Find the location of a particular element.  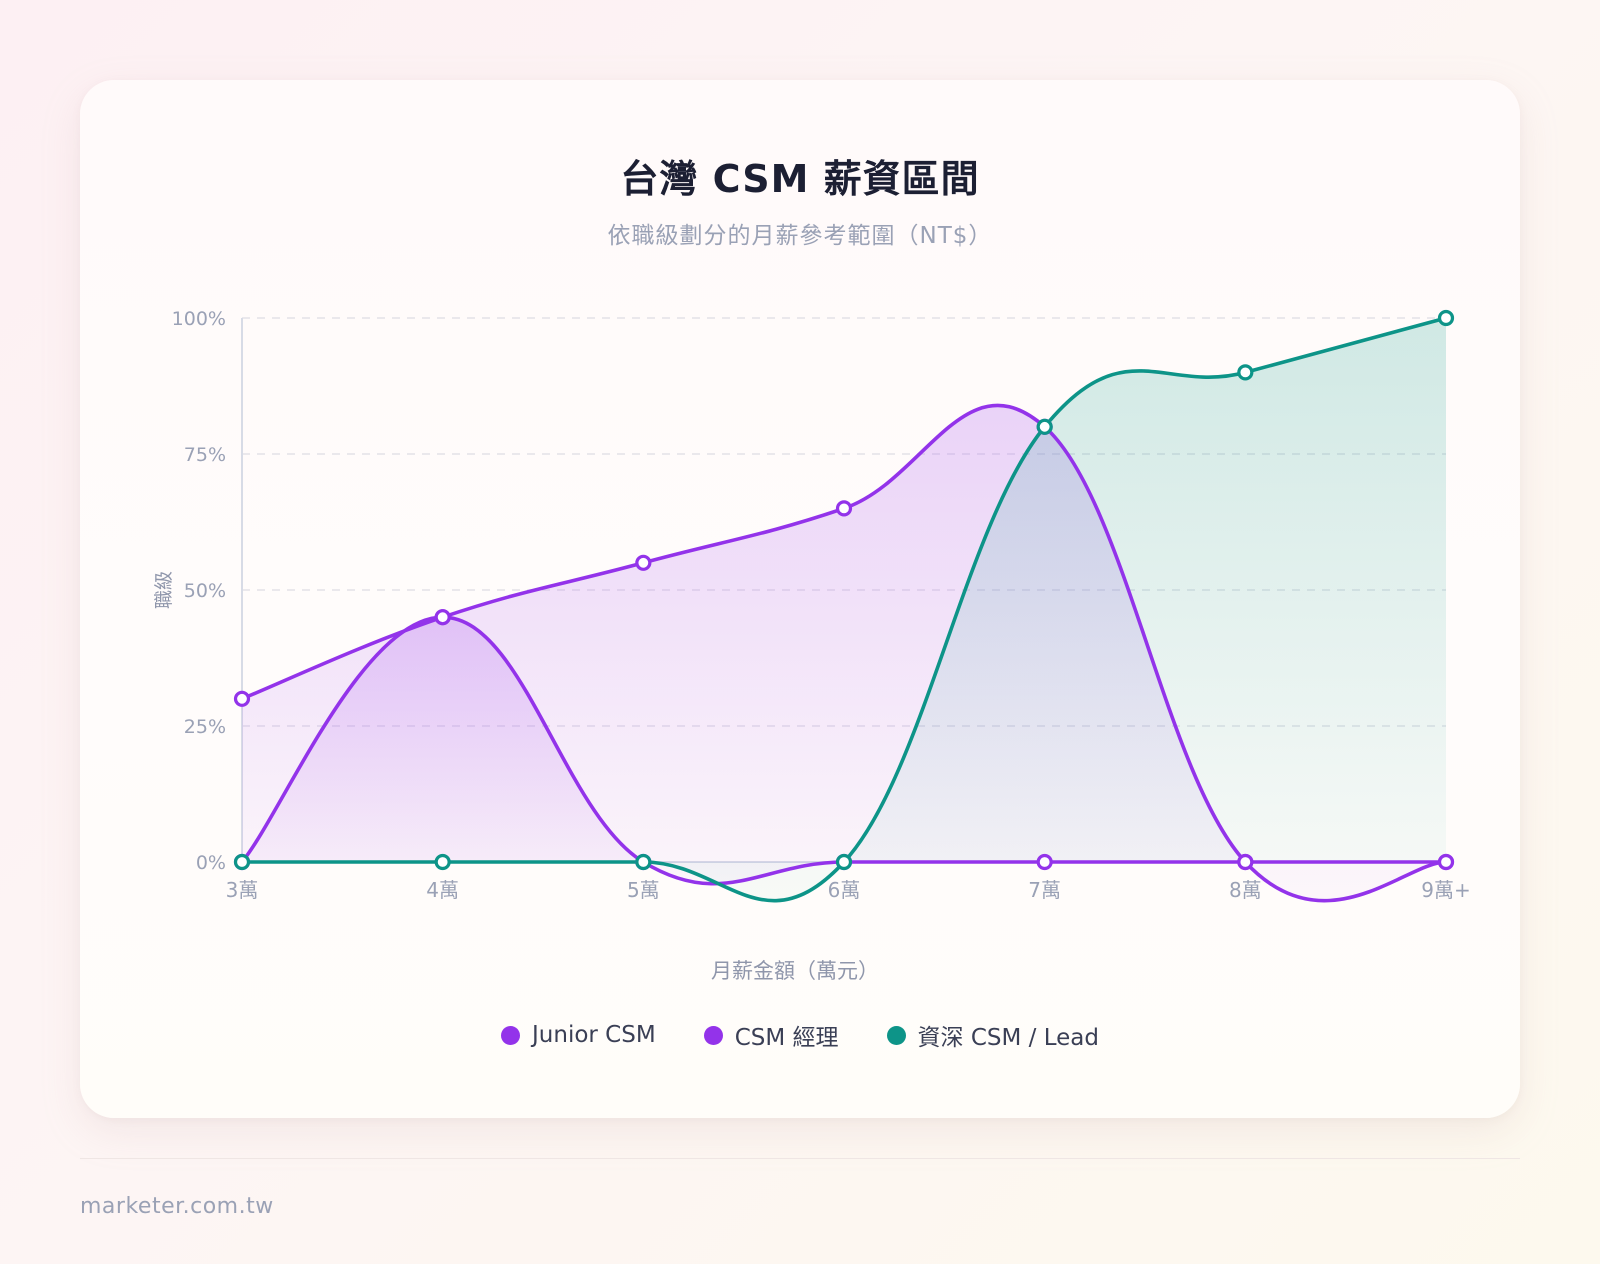

x-tick-label: 9萬+ is located at coordinates (1445, 890).